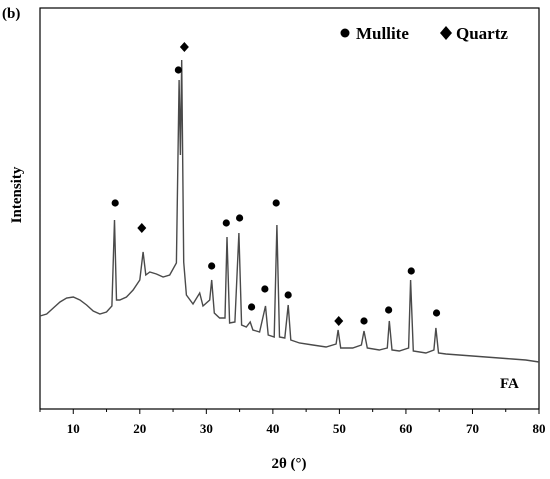 Image resolution: width=550 pixels, height=479 pixels. Describe the element at coordinates (405, 428) in the screenshot. I see `x-tick-label: 60` at that location.